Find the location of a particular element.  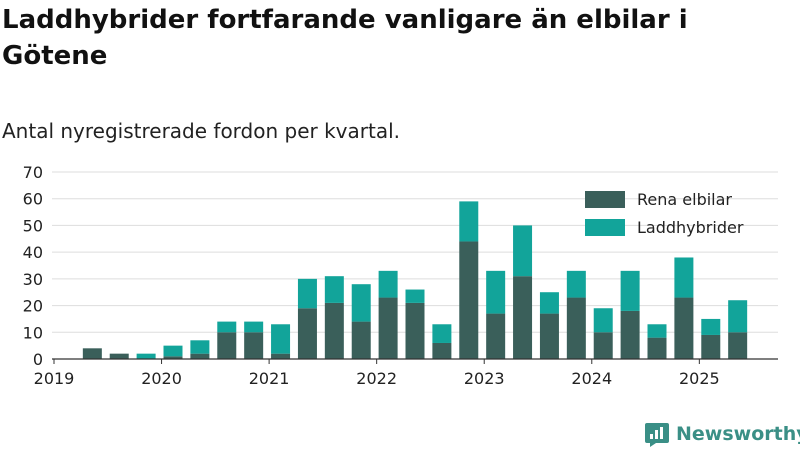

x-tick-label: 2021 is located at coordinates (269, 378).